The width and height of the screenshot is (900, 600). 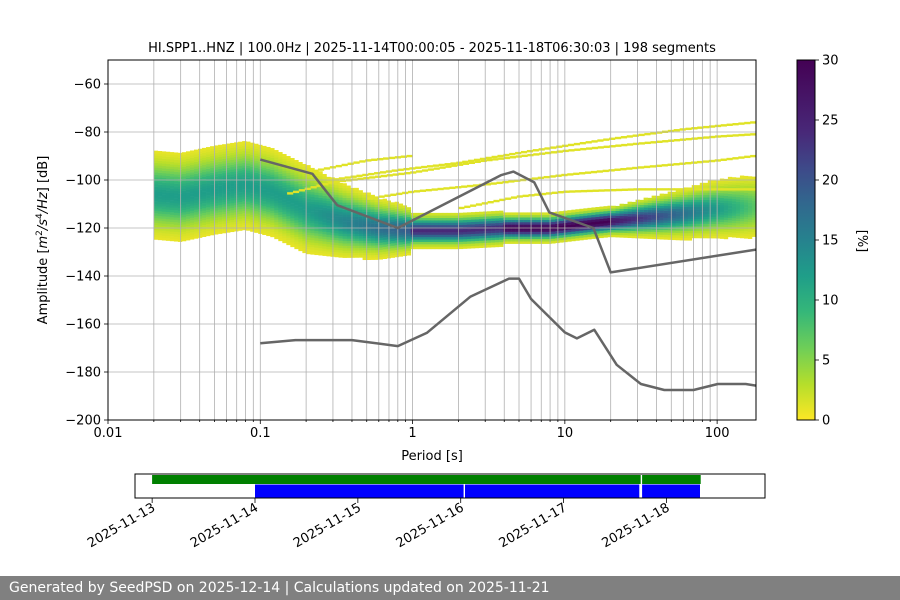 I want to click on colorbar-tick-label: 5, so click(x=826, y=361).